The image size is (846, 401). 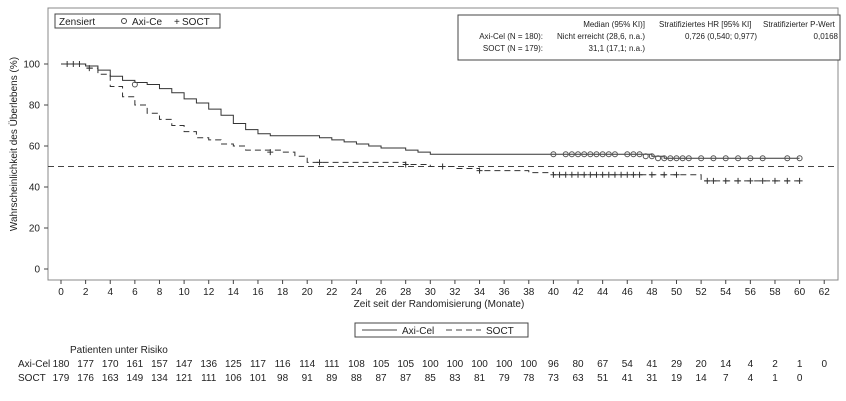 I want to click on header-hr: Stratifiziertes HR [95% KI], so click(x=705, y=24).